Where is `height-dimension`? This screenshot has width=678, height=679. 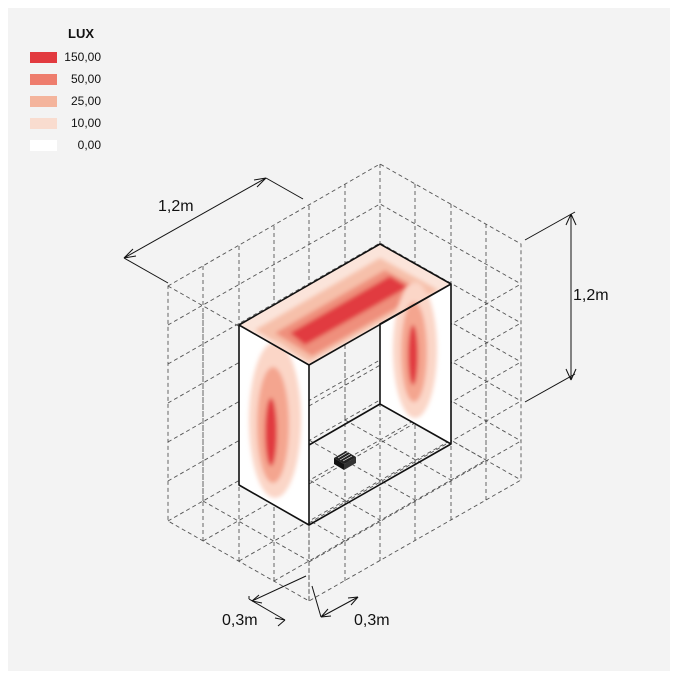 height-dimension is located at coordinates (550, 307).